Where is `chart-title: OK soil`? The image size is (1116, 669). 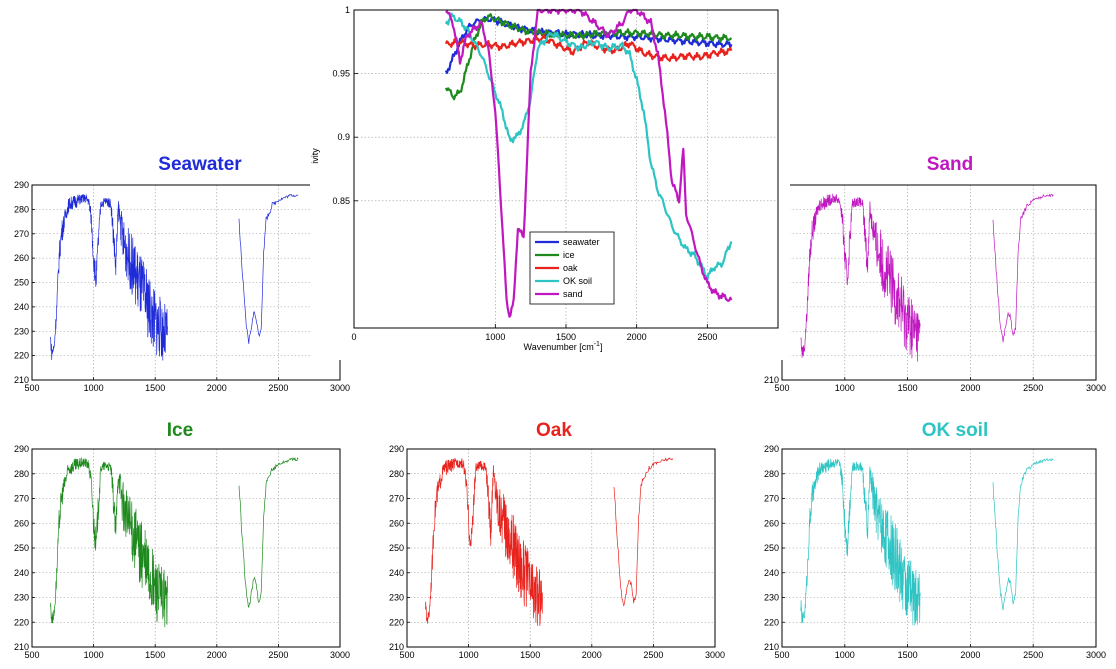 chart-title: OK soil is located at coordinates (955, 431).